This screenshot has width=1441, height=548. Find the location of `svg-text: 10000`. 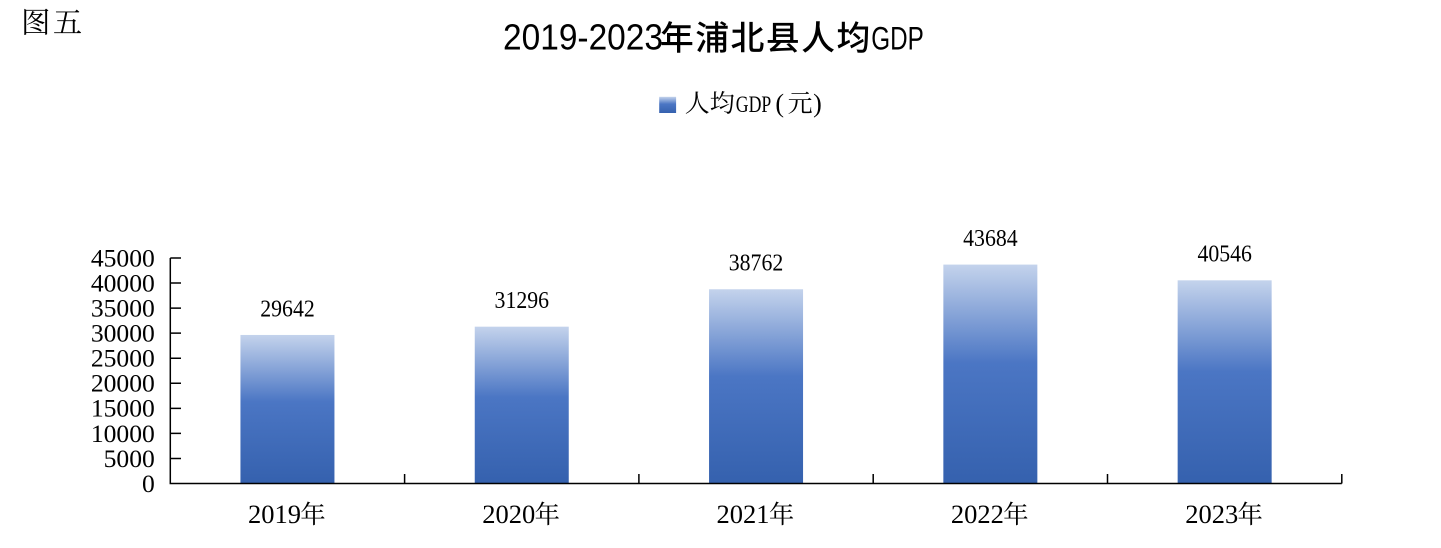

svg-text: 10000 is located at coordinates (123, 433).